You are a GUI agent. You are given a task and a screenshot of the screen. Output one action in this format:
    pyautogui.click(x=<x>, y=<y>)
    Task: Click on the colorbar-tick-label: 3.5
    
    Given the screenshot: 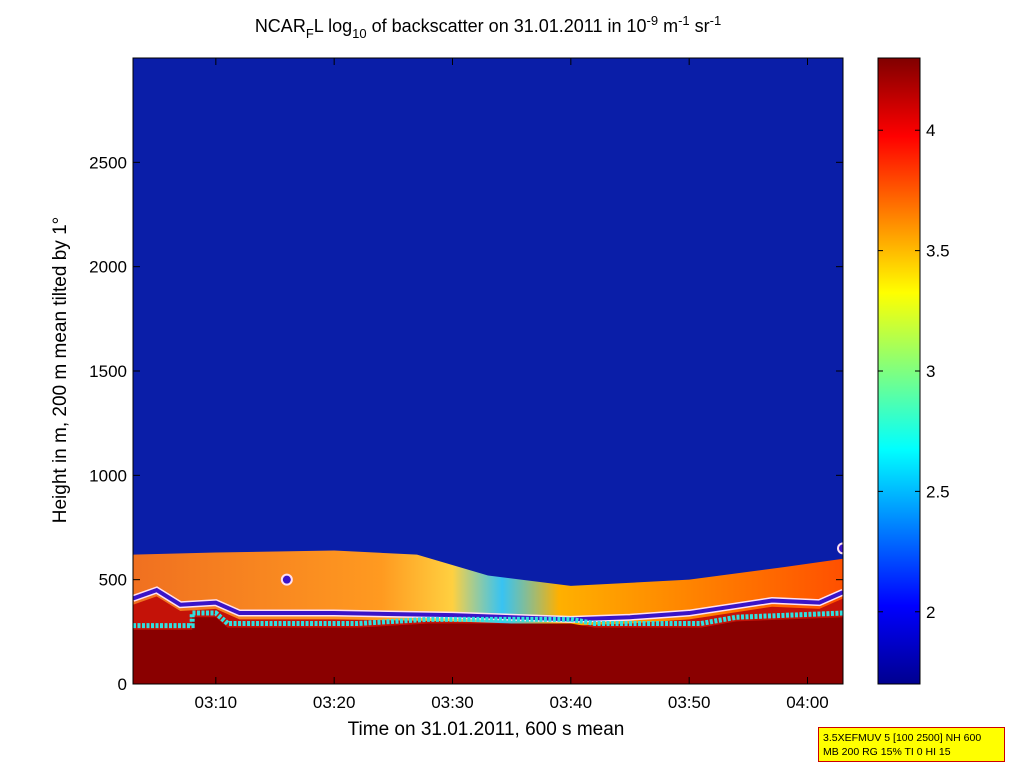 What is the action you would take?
    pyautogui.click(x=938, y=251)
    